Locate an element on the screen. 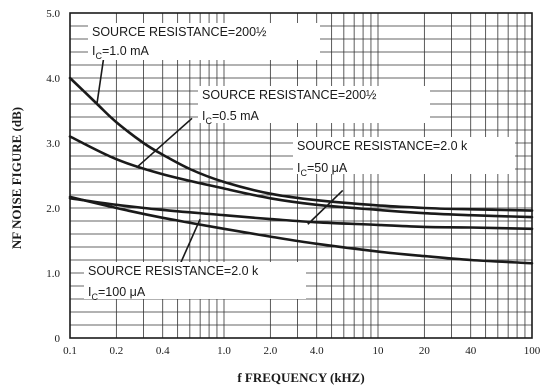 This screenshot has width=545, height=392. y-tick-label: 5.0 is located at coordinates (53, 14).